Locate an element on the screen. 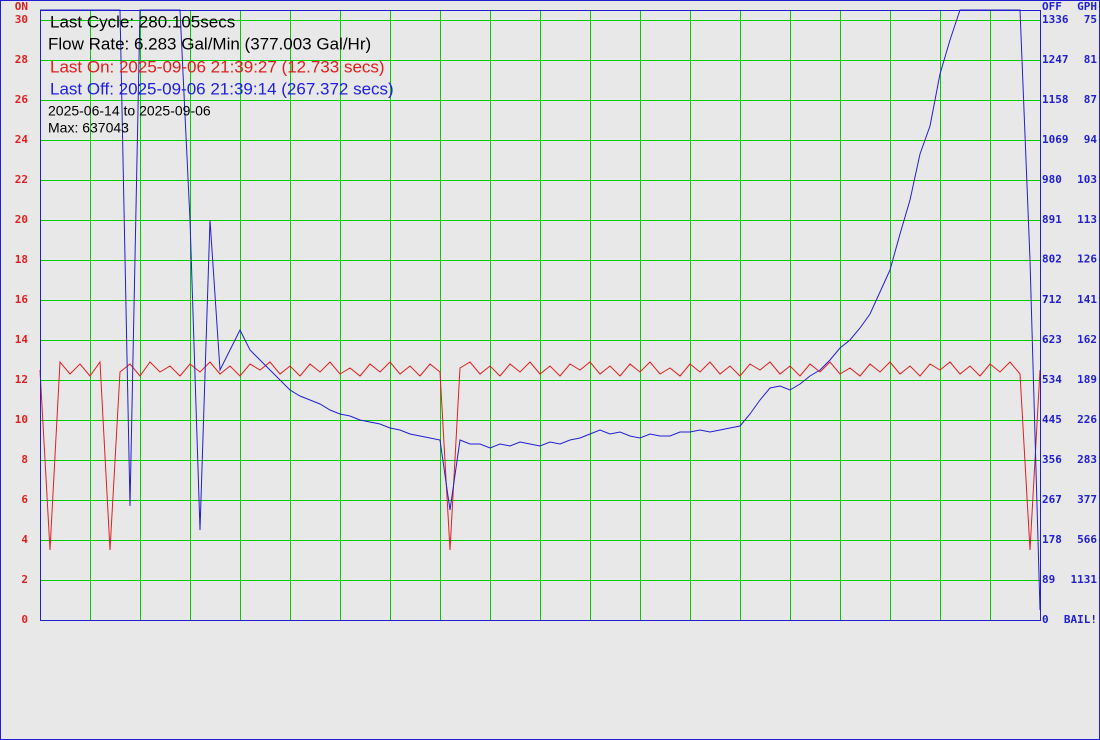 Image resolution: width=1100 pixels, height=740 pixels. y2-tick-label: 623 is located at coordinates (1052, 339).